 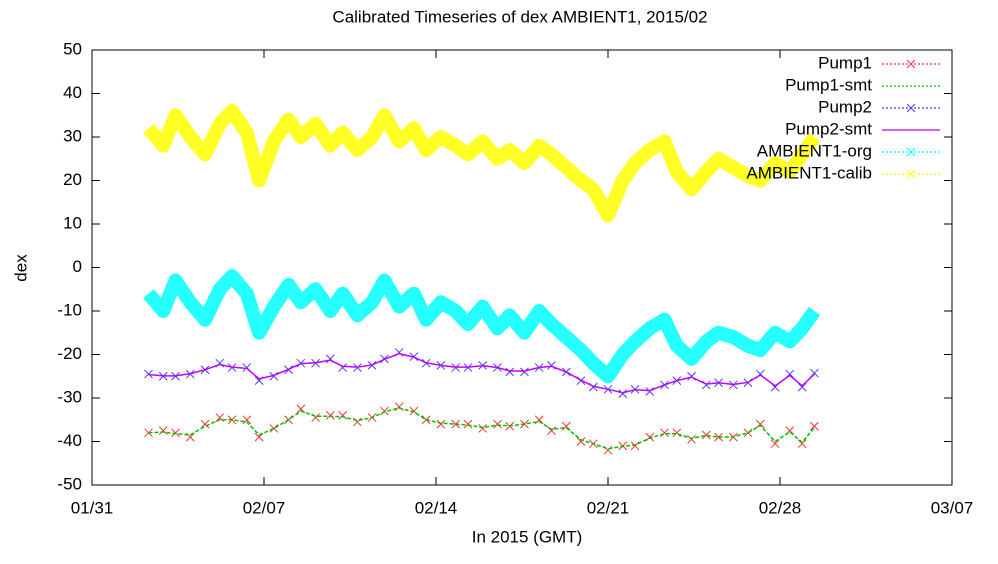 I want to click on legend-label: AMBIENT1-org, so click(x=814, y=150).